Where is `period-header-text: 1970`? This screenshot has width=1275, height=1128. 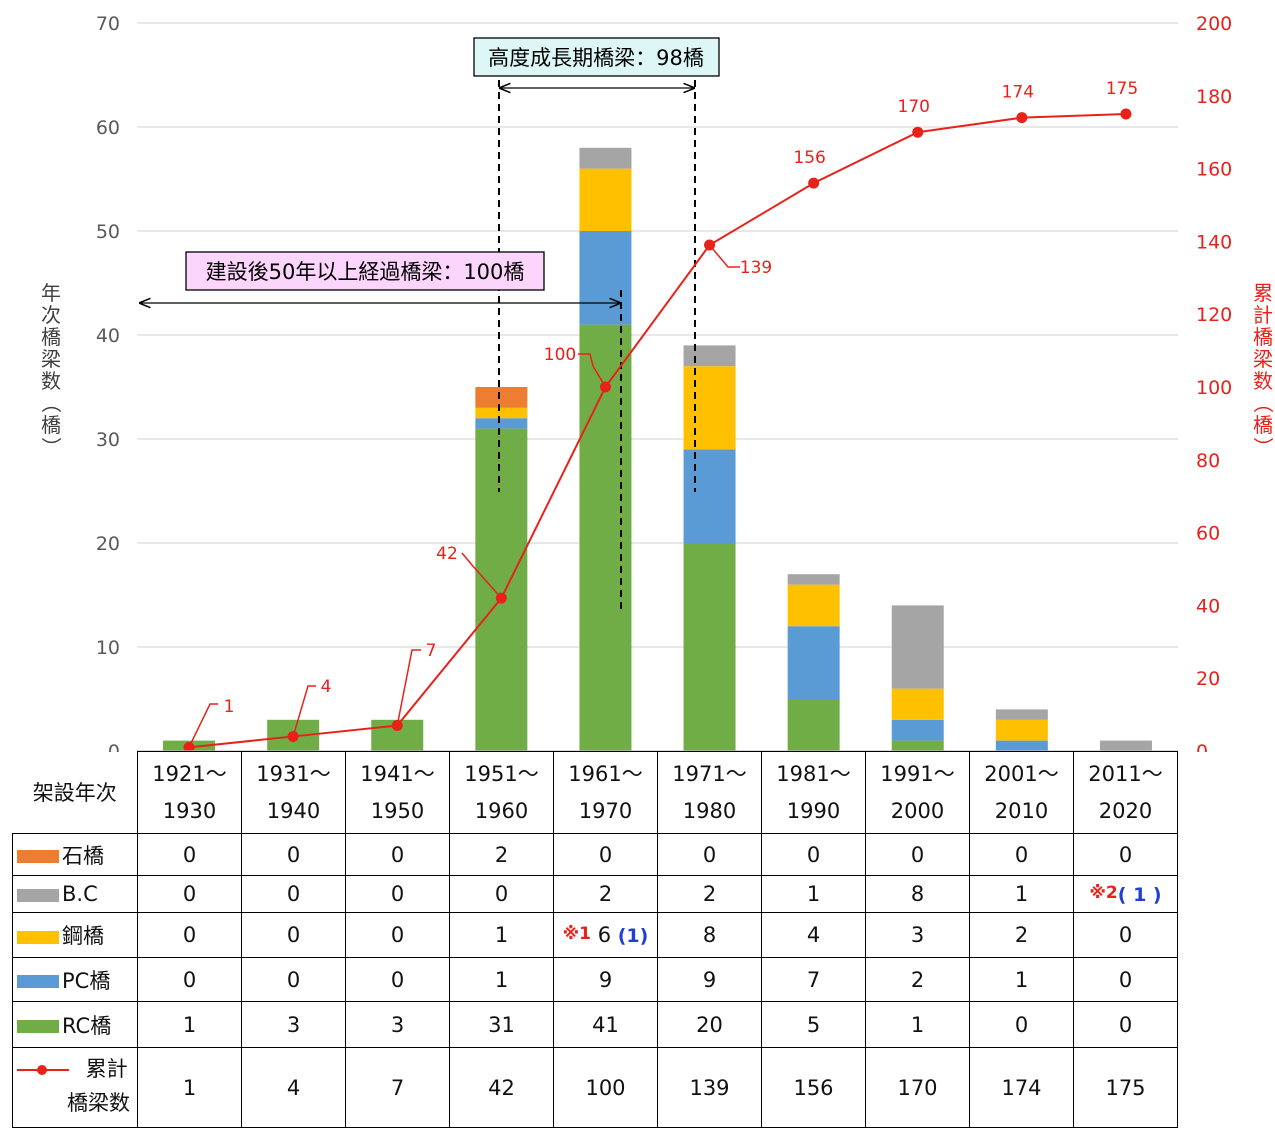 period-header-text: 1970 is located at coordinates (605, 811).